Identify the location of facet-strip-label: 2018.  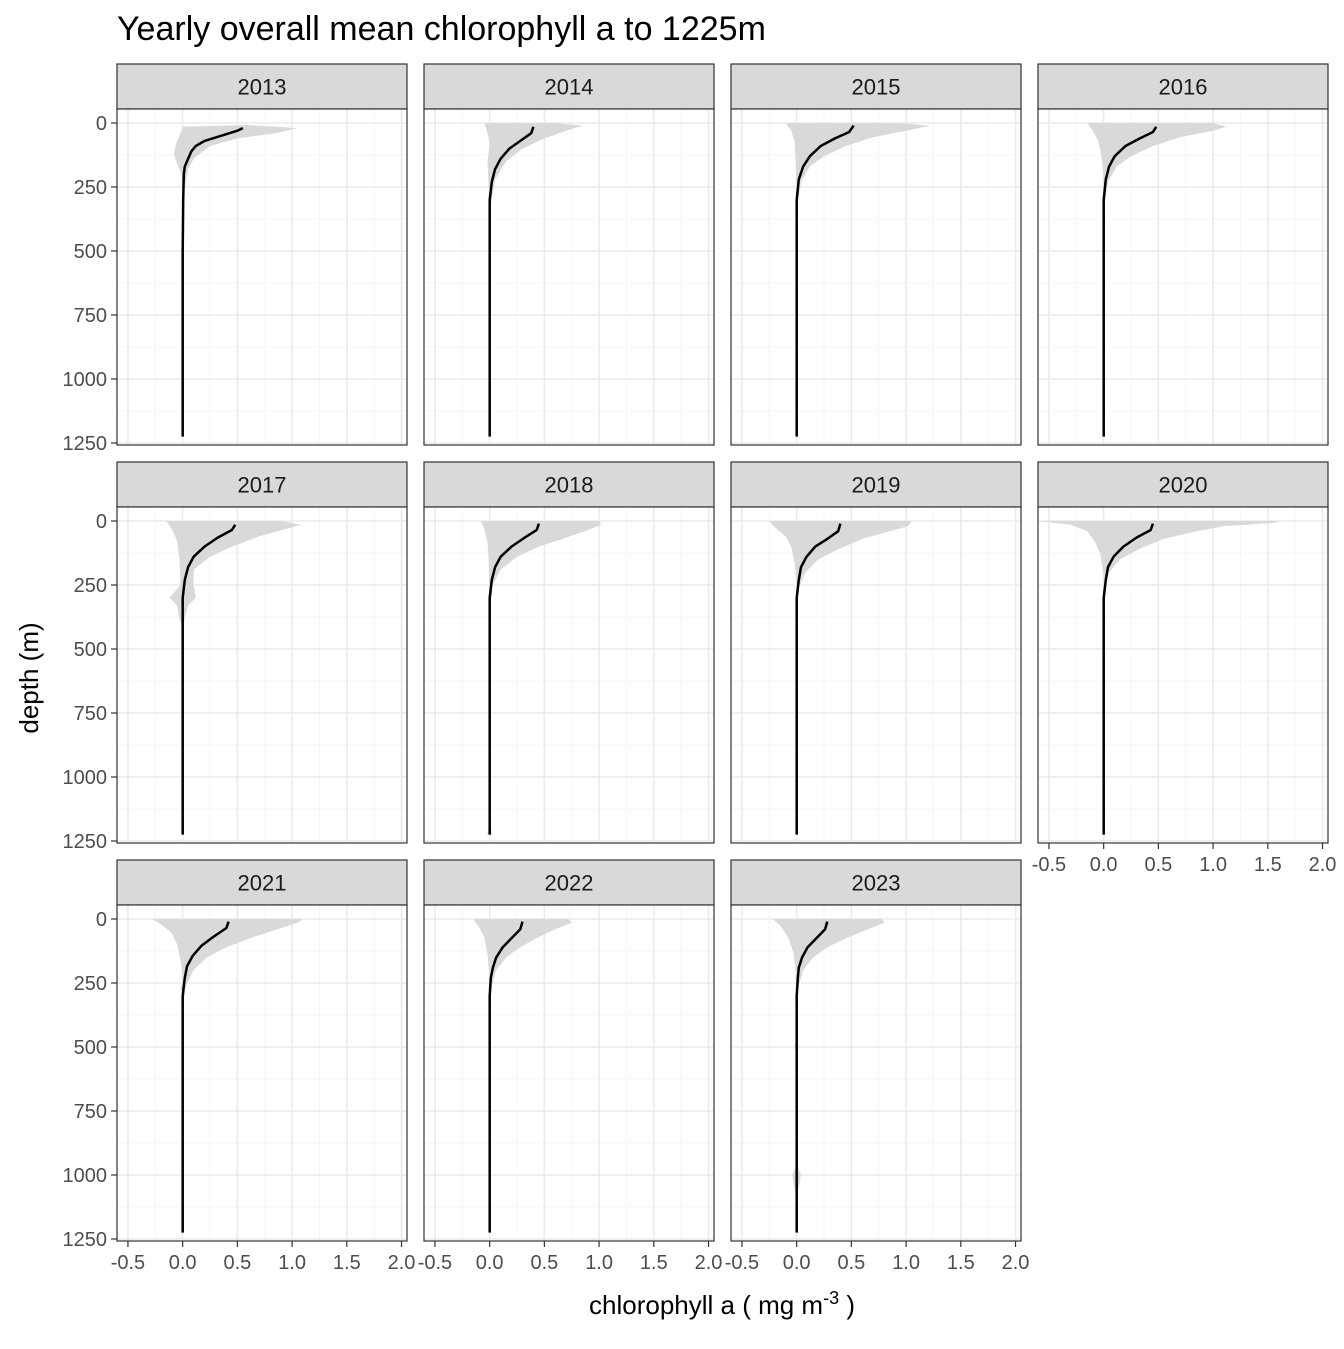
(569, 485).